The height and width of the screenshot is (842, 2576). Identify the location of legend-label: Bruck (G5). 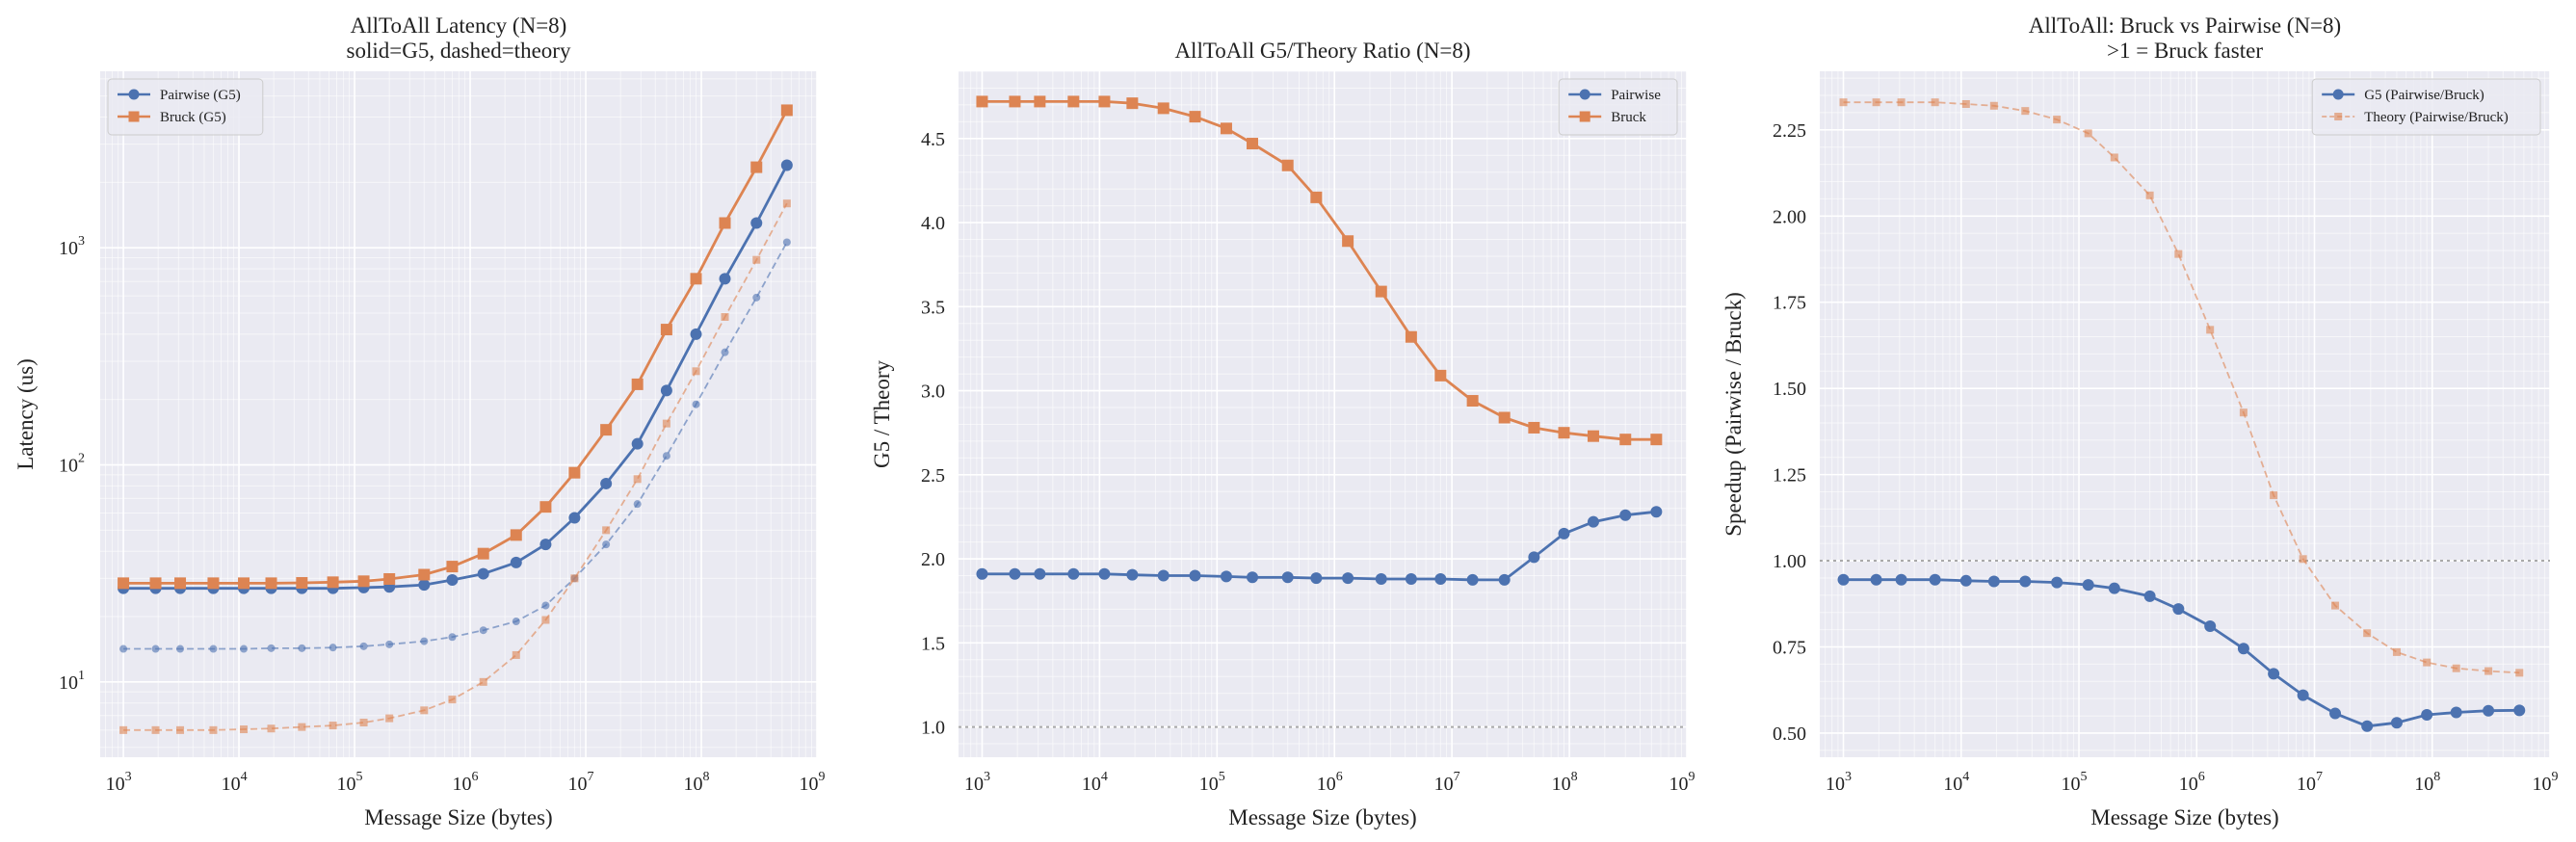
(193, 117).